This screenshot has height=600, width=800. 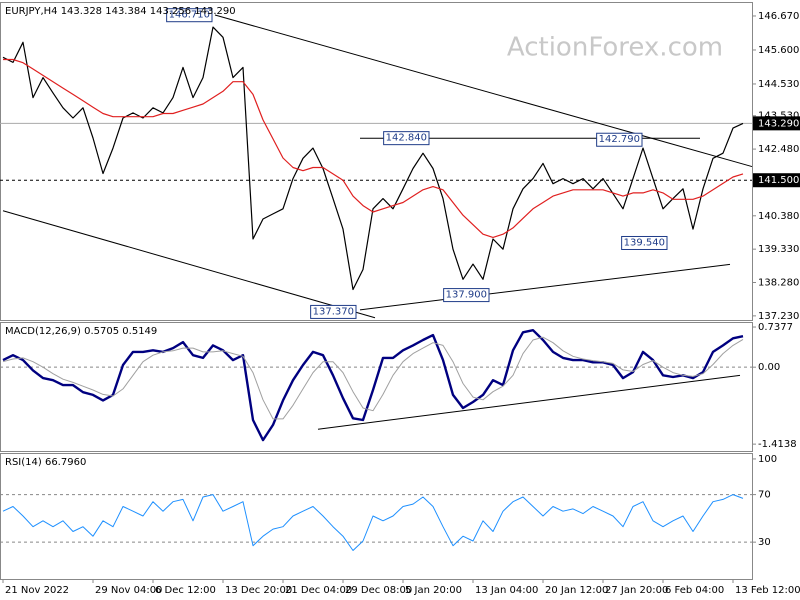 What do you see at coordinates (433, 590) in the screenshot?
I see `x-tick-label: 5 Jan 20:00` at bounding box center [433, 590].